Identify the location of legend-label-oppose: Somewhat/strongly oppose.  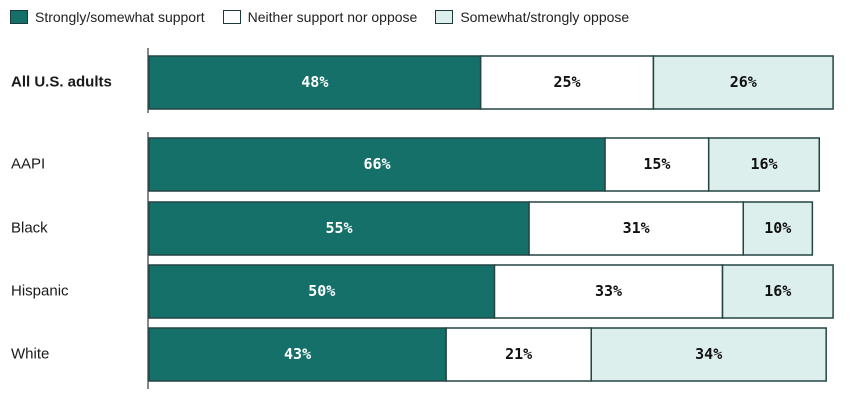
(545, 17).